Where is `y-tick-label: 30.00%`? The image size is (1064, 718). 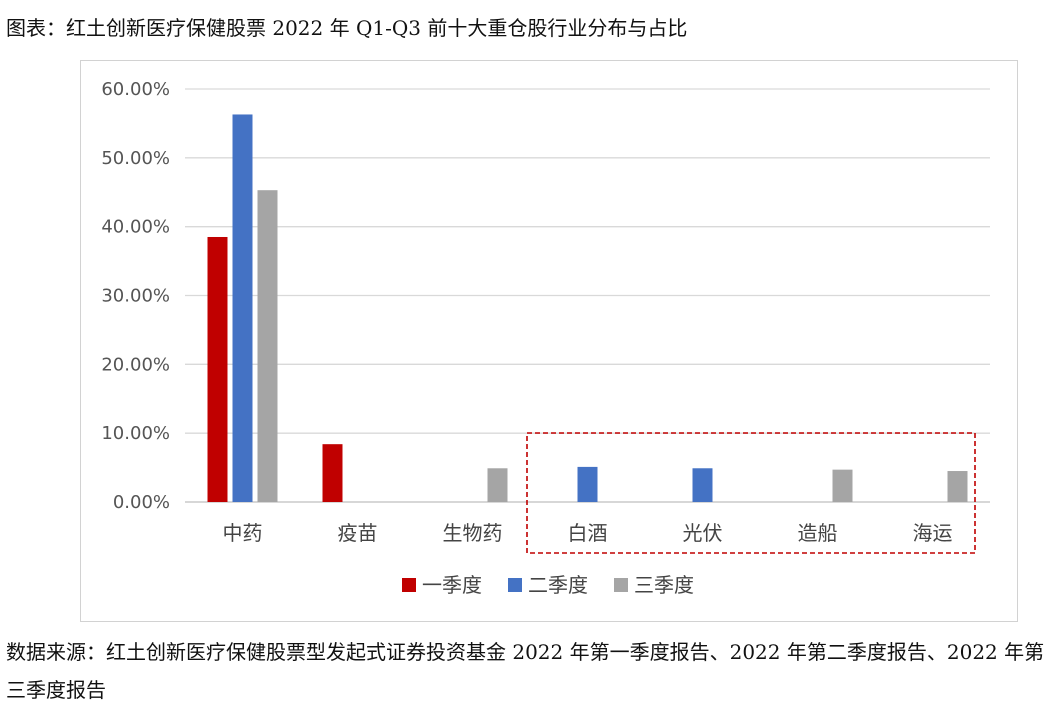 y-tick-label: 30.00% is located at coordinates (135, 296).